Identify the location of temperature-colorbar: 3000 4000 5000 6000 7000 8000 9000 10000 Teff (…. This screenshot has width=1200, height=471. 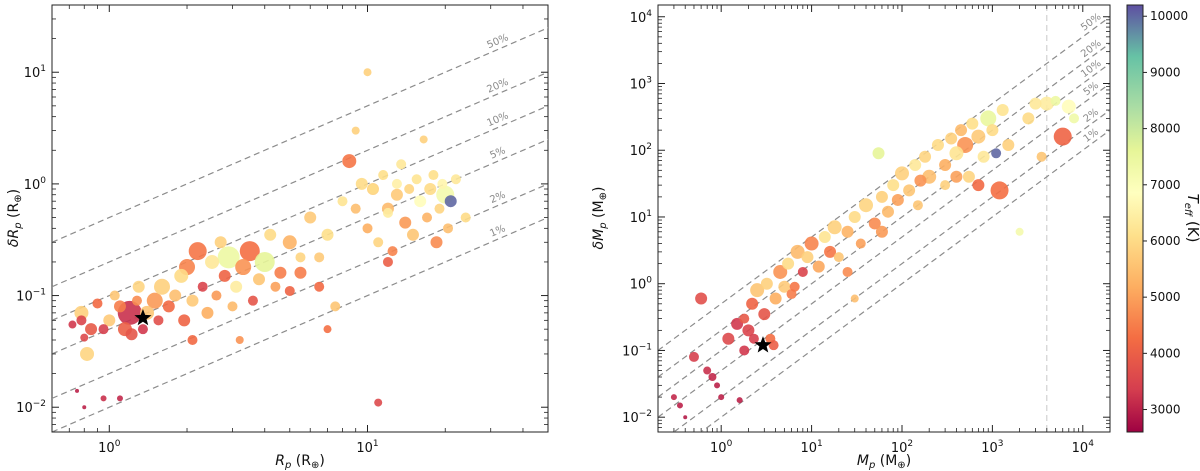
(1163, 218).